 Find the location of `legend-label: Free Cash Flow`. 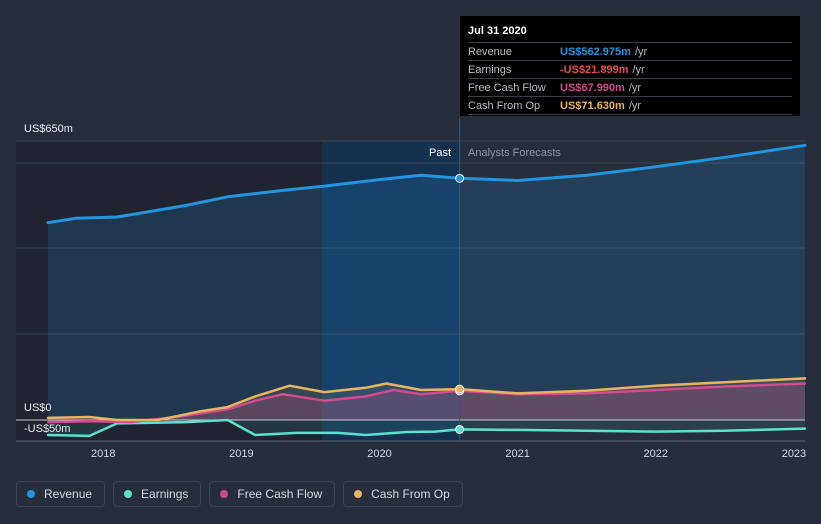

legend-label: Free Cash Flow is located at coordinates (280, 494).